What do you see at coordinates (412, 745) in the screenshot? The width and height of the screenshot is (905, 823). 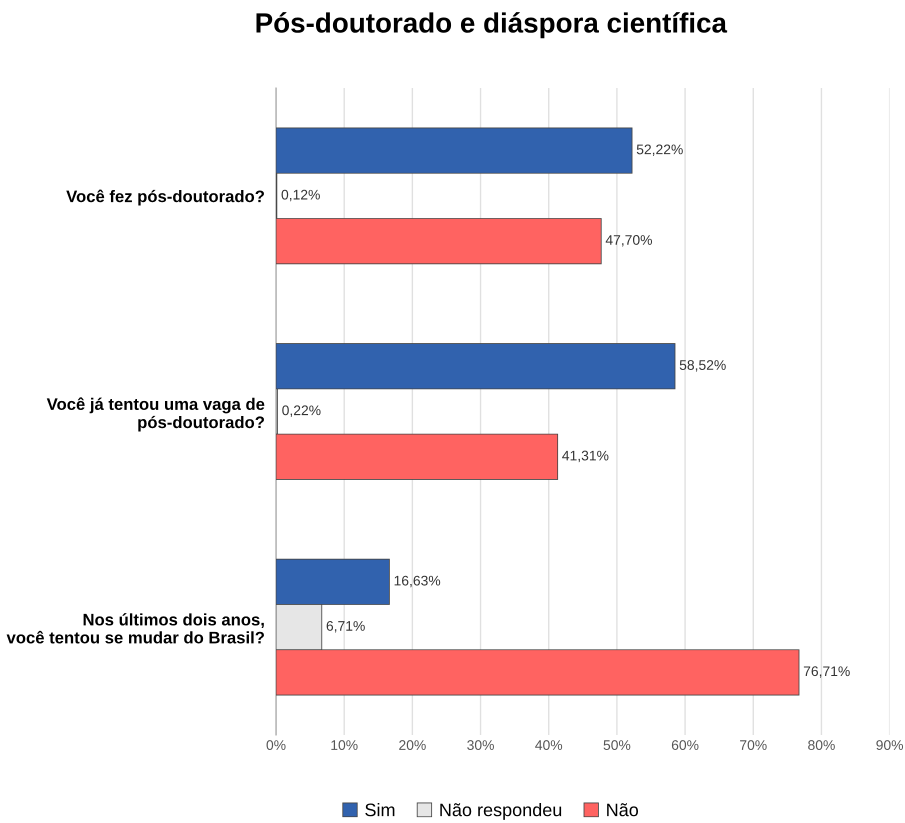 I see `x-tick-label: 20%` at bounding box center [412, 745].